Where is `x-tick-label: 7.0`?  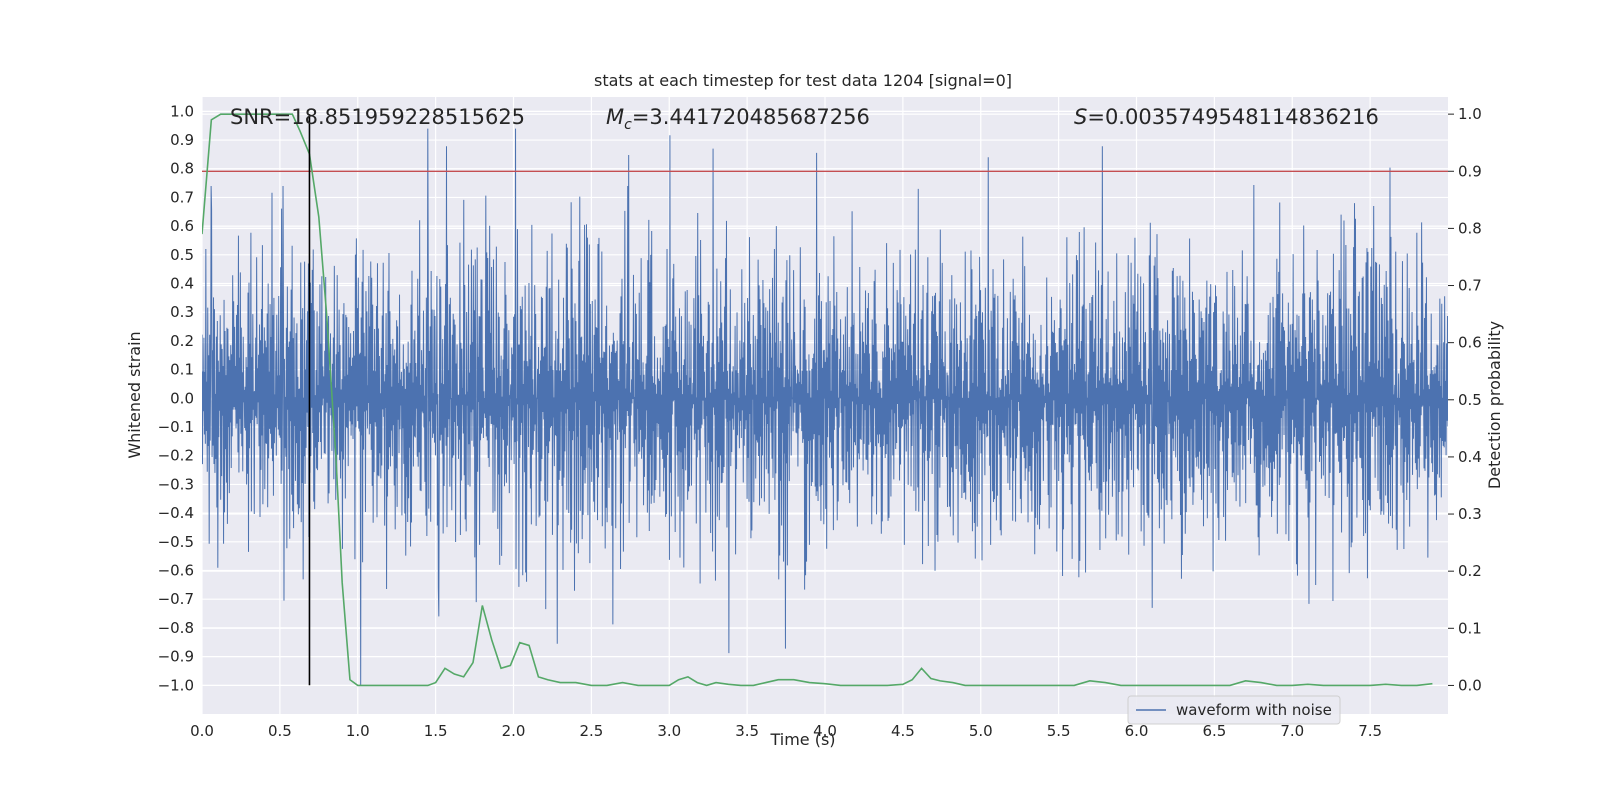
x-tick-label: 7.0 is located at coordinates (1292, 731).